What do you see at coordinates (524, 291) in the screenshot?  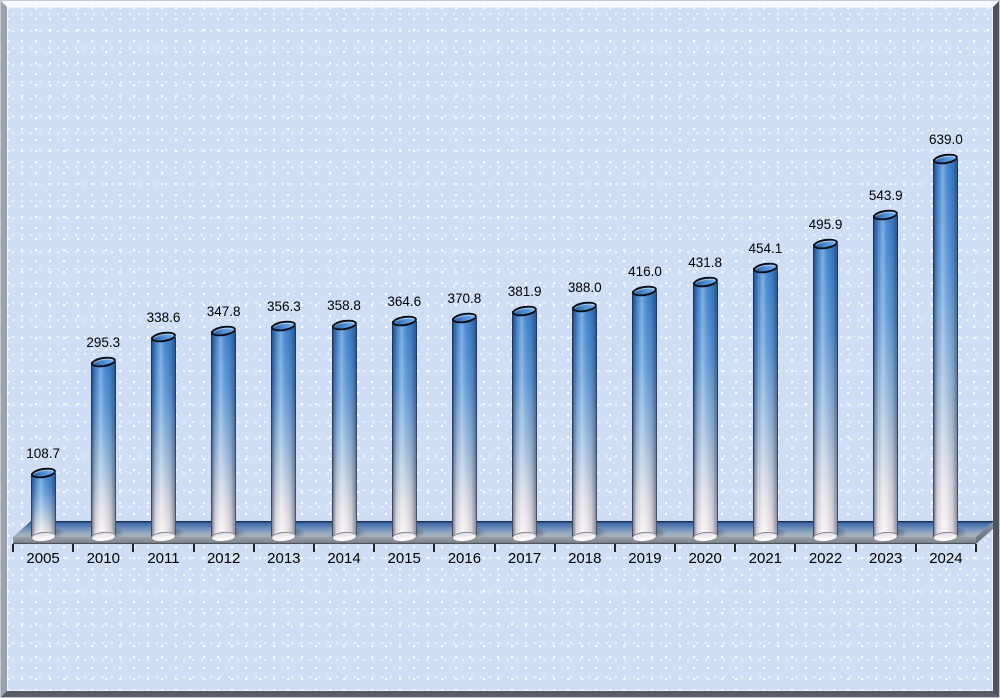 I see `bar-value-label: 381.9` at bounding box center [524, 291].